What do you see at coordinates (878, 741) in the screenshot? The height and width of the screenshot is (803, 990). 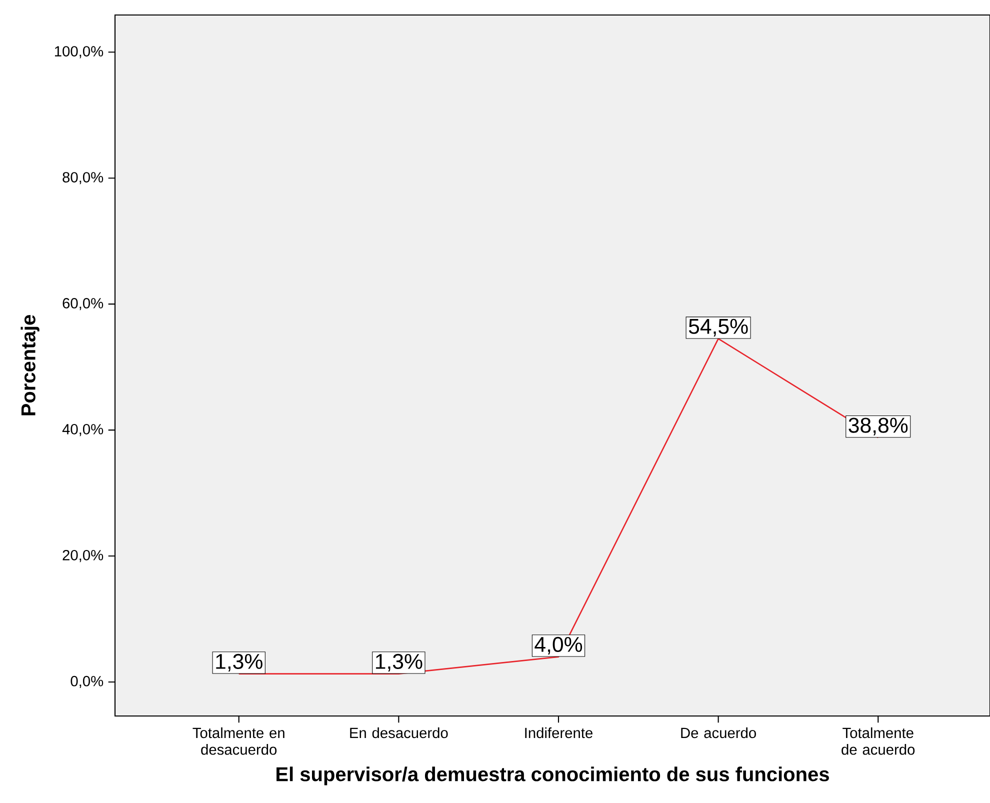 I see `x-tick-label: Totalmente de acuerdo` at bounding box center [878, 741].